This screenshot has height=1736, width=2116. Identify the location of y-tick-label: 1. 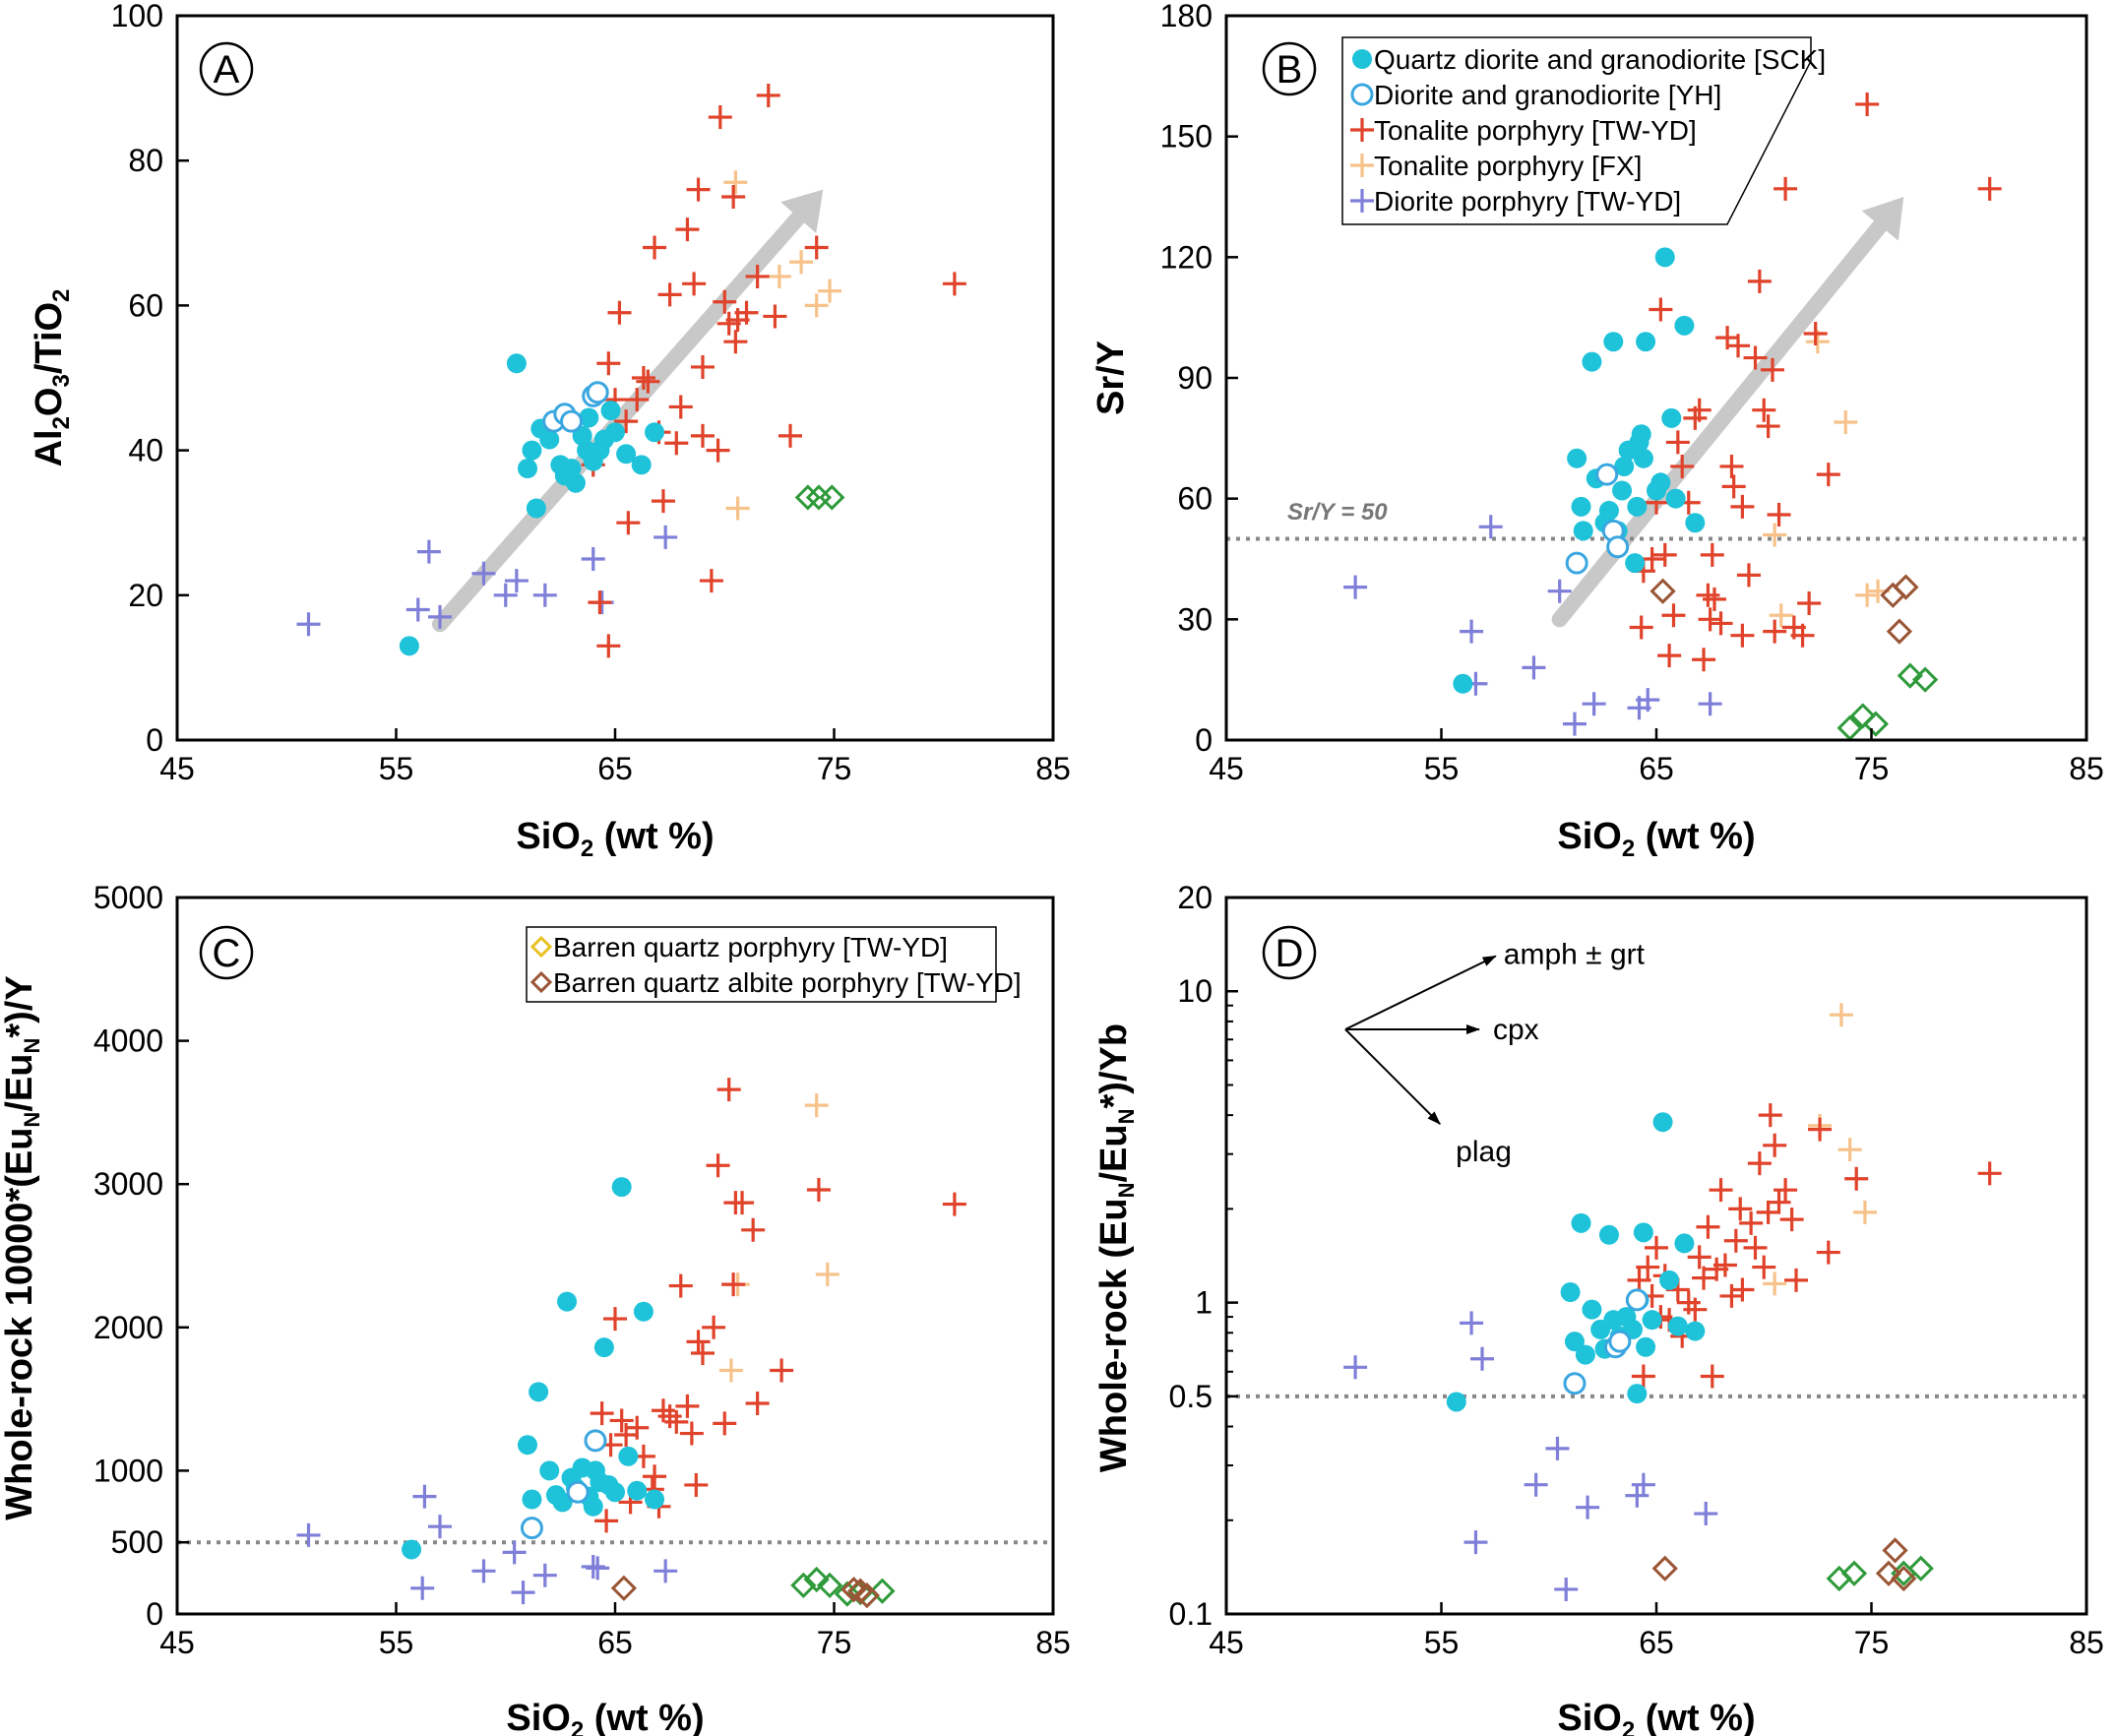
(1204, 1303).